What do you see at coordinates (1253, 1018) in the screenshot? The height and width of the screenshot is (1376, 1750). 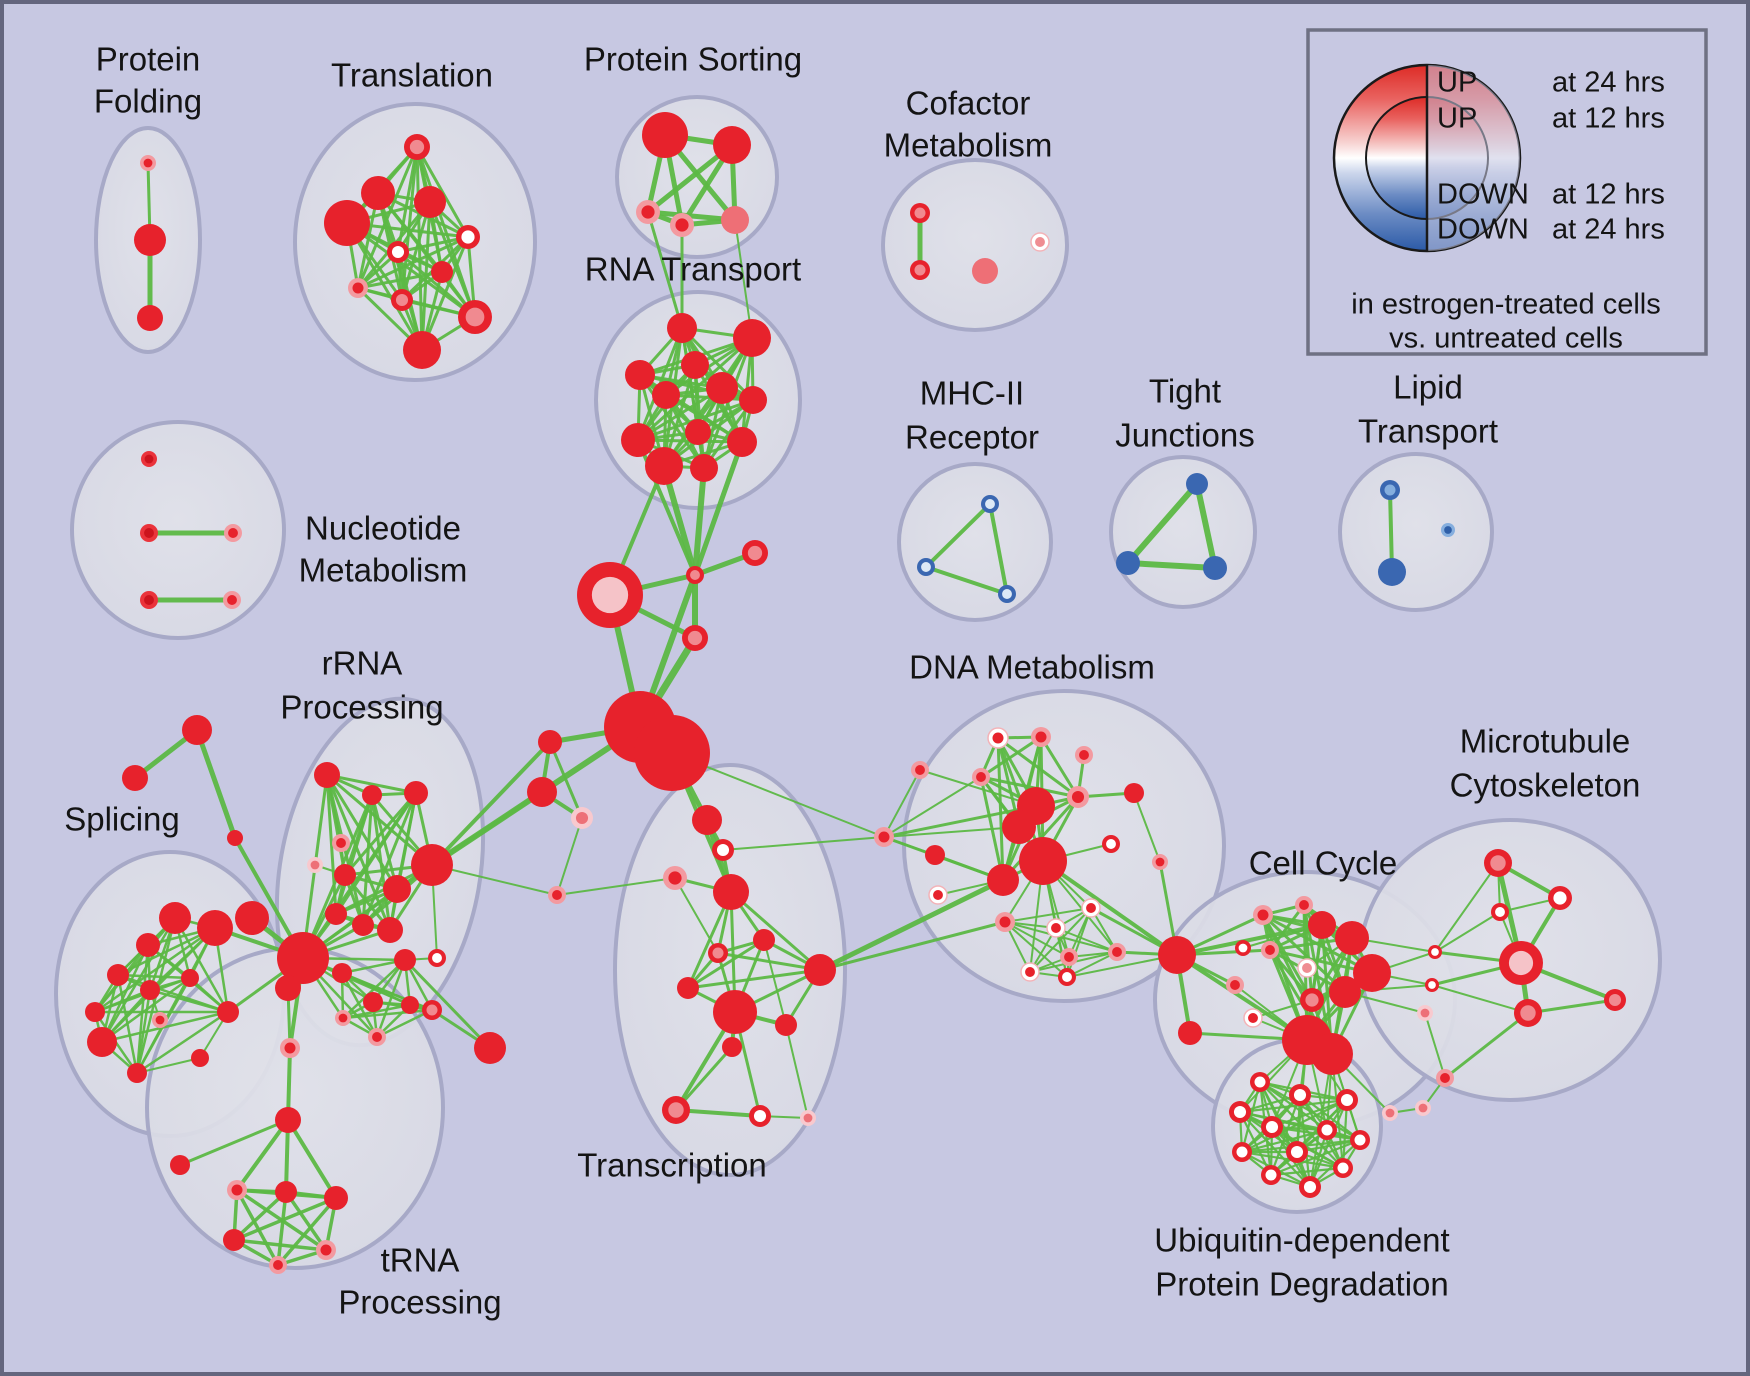 I see `network-node-cc12-center` at bounding box center [1253, 1018].